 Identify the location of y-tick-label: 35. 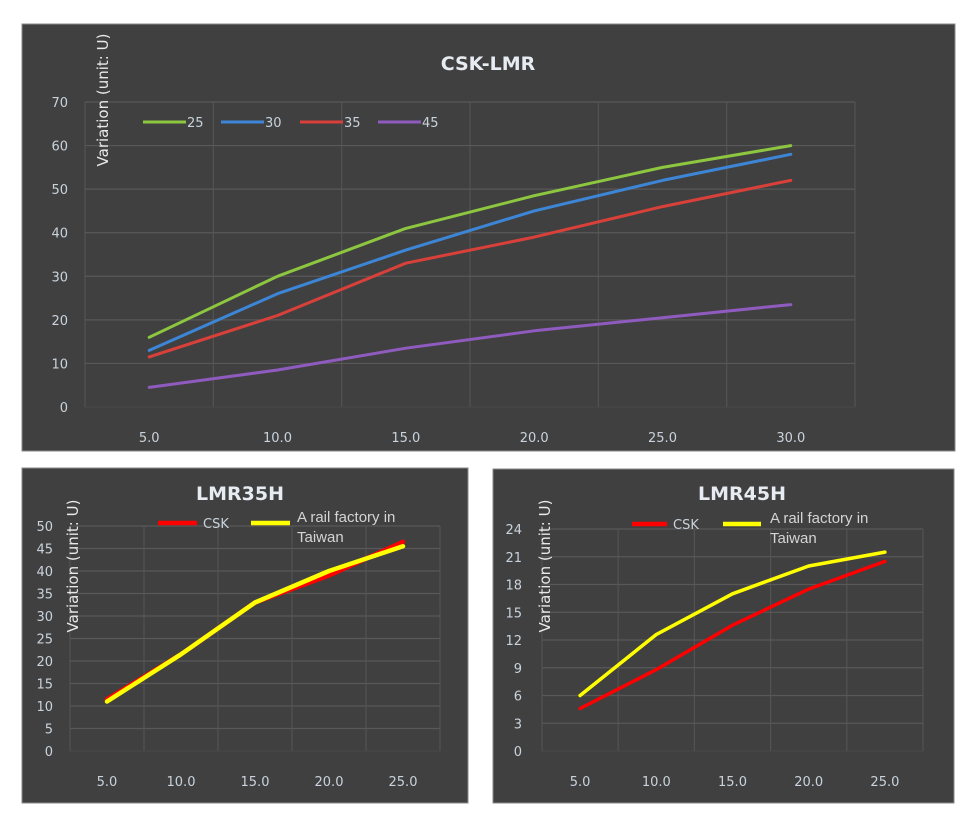
(44, 595).